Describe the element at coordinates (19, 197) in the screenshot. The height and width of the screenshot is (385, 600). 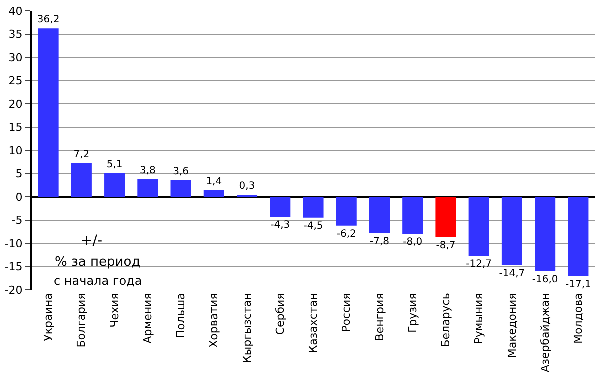
I see `y-tick-label: 0` at that location.